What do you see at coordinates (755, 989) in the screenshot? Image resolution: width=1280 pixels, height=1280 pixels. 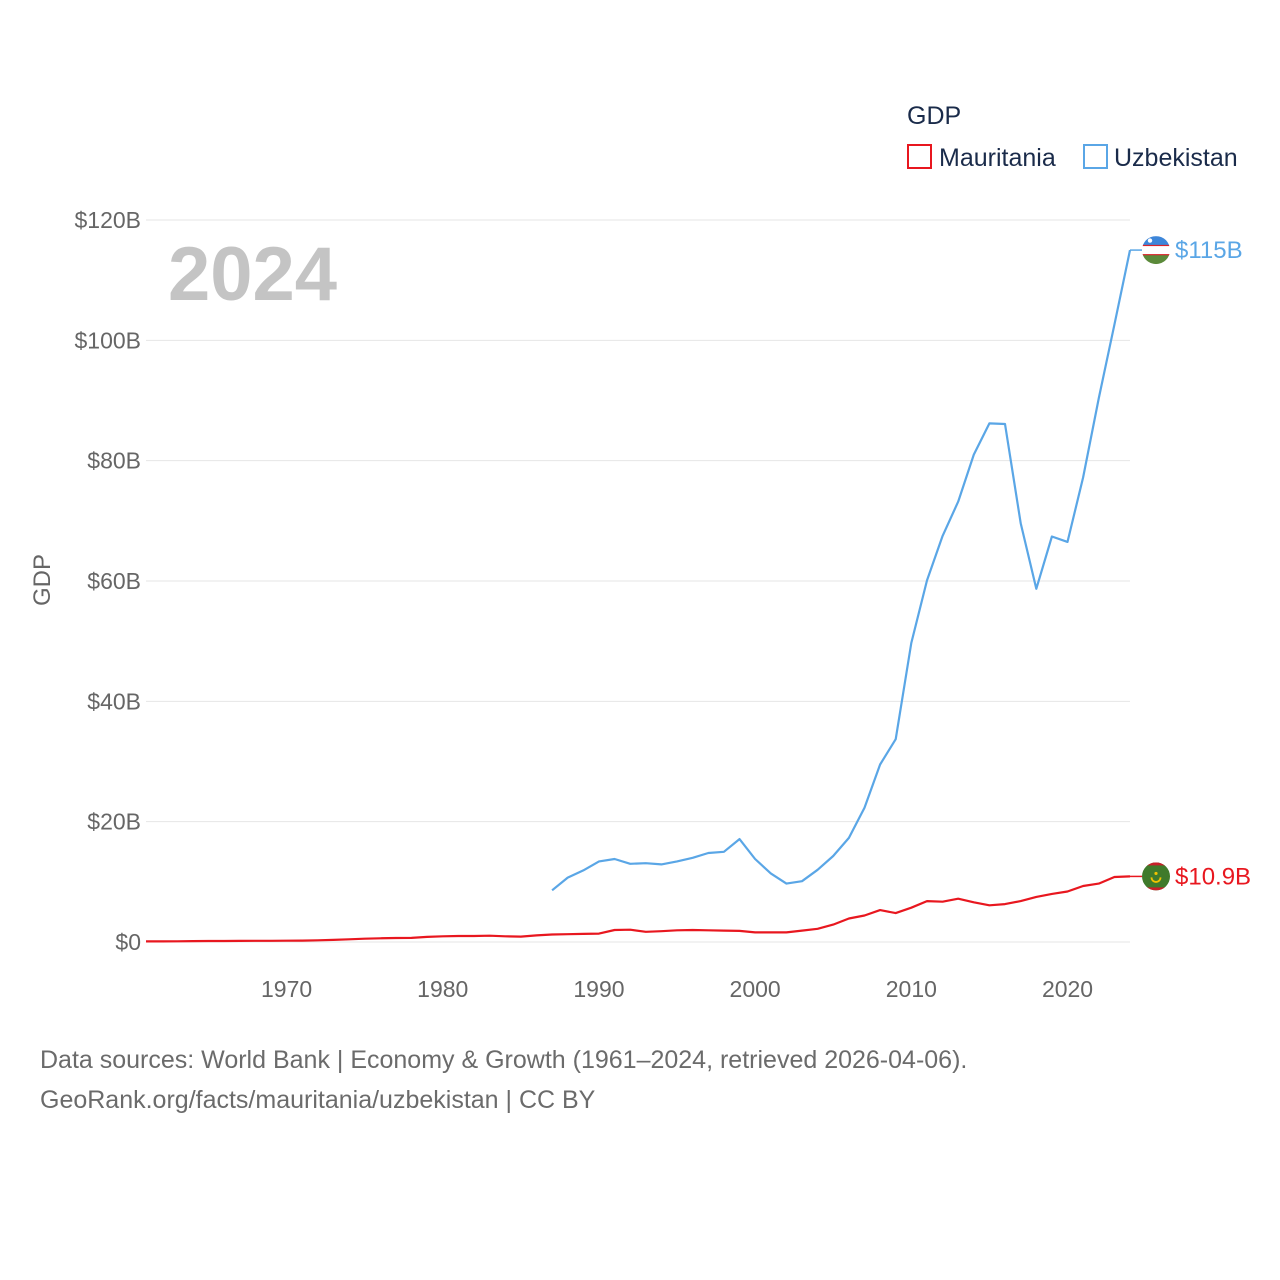 I see `x-tick-label: 2000` at bounding box center [755, 989].